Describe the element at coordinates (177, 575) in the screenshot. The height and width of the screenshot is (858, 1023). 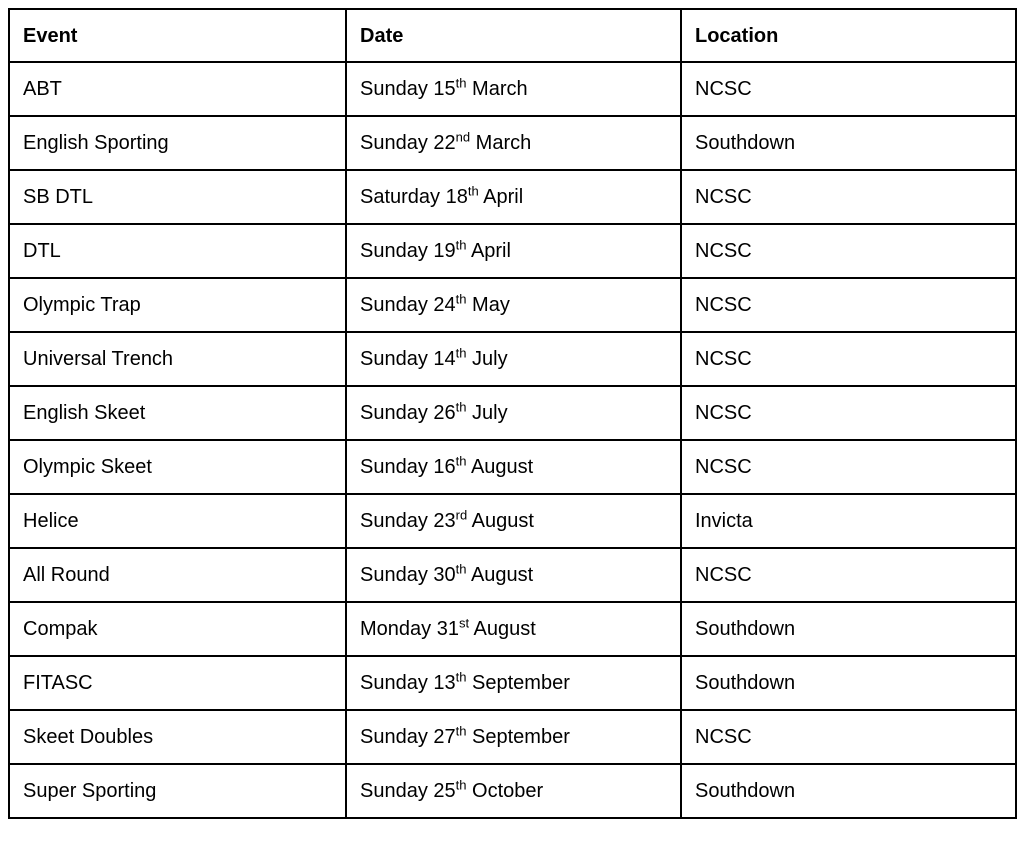
I see `event-cell: All Round` at that location.